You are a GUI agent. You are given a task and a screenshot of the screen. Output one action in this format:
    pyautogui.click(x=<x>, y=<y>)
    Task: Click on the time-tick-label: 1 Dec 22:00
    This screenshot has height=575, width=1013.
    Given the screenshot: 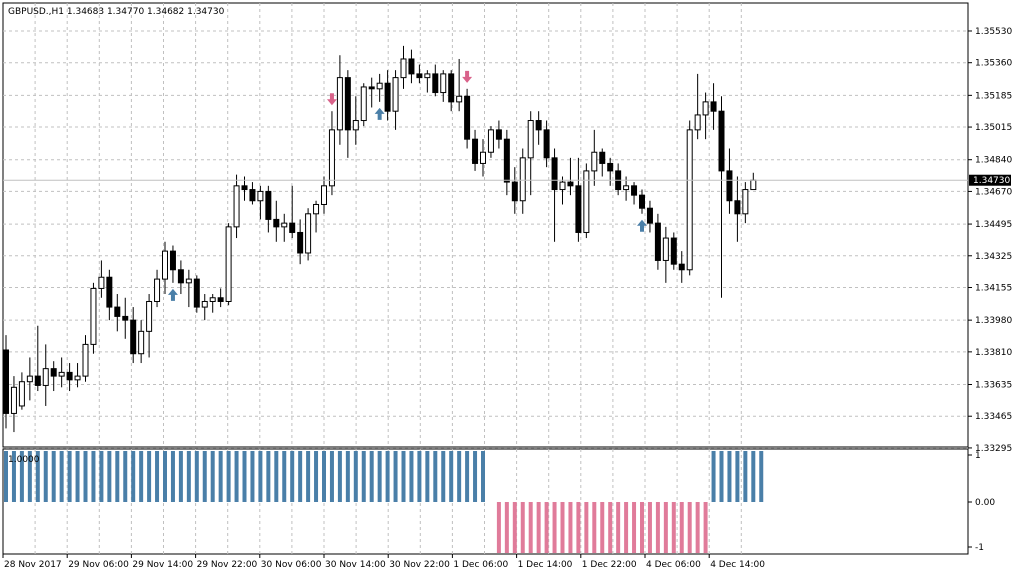 What is the action you would take?
    pyautogui.click(x=609, y=565)
    